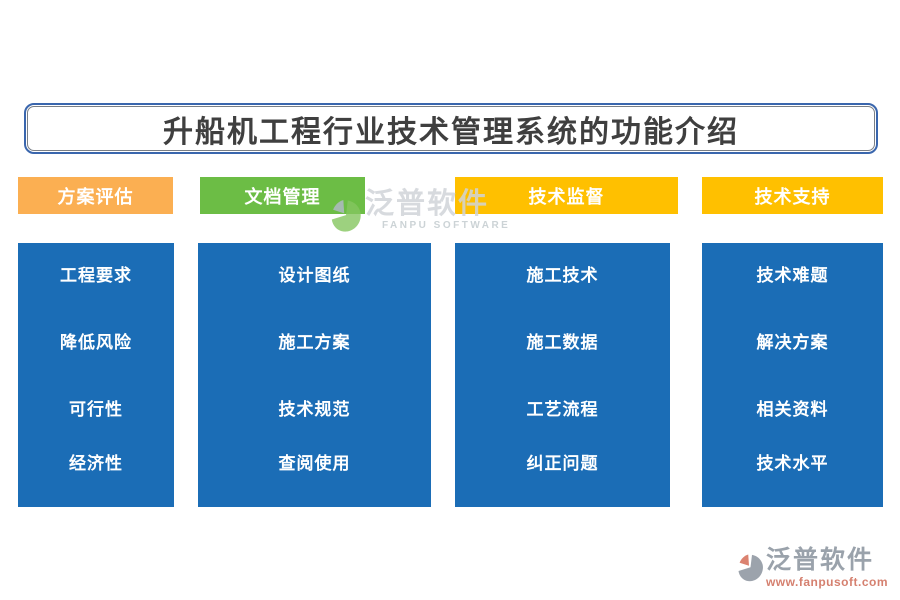 The image size is (900, 600). Describe the element at coordinates (819, 560) in the screenshot. I see `footer-brand: 泛普软件` at that location.